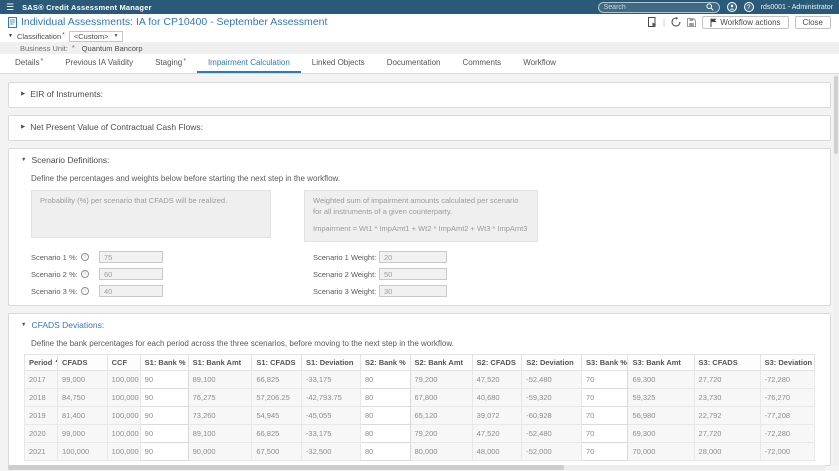 The width and height of the screenshot is (839, 471). I want to click on search-box, so click(658, 7).